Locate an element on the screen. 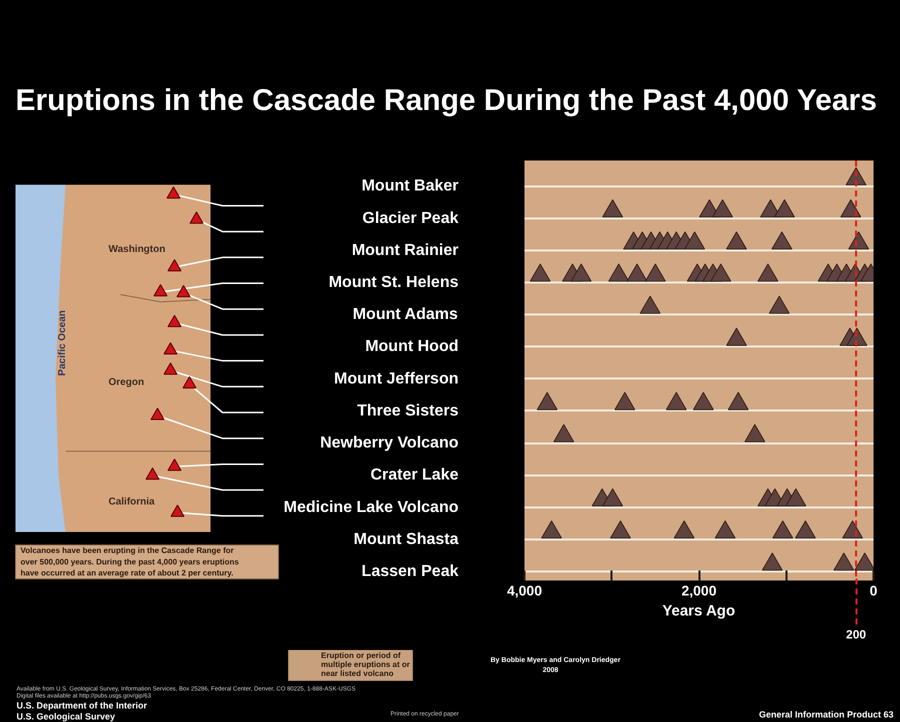 This screenshot has width=900, height=722. y-tick-label: Three Sisters is located at coordinates (408, 411).